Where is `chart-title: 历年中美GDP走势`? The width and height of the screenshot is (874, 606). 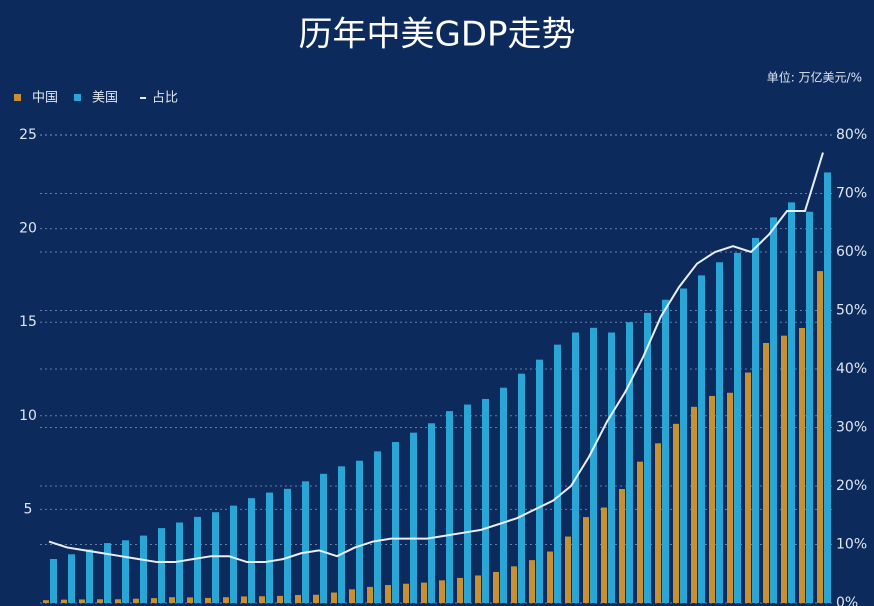 chart-title: 历年中美GDP走势 is located at coordinates (436, 35).